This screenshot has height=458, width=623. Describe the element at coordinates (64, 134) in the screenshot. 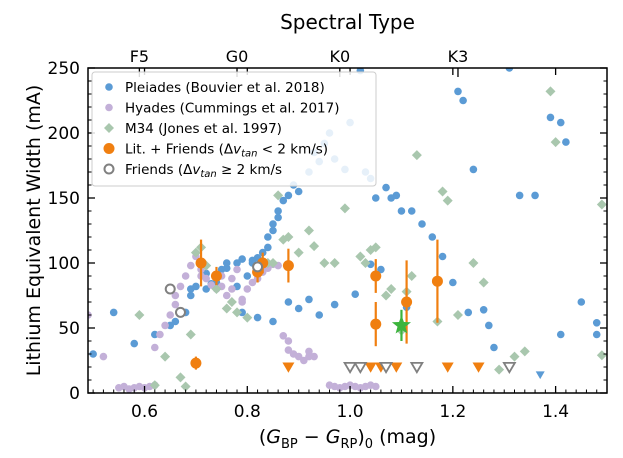

I see `y-tick-label: 200` at that location.